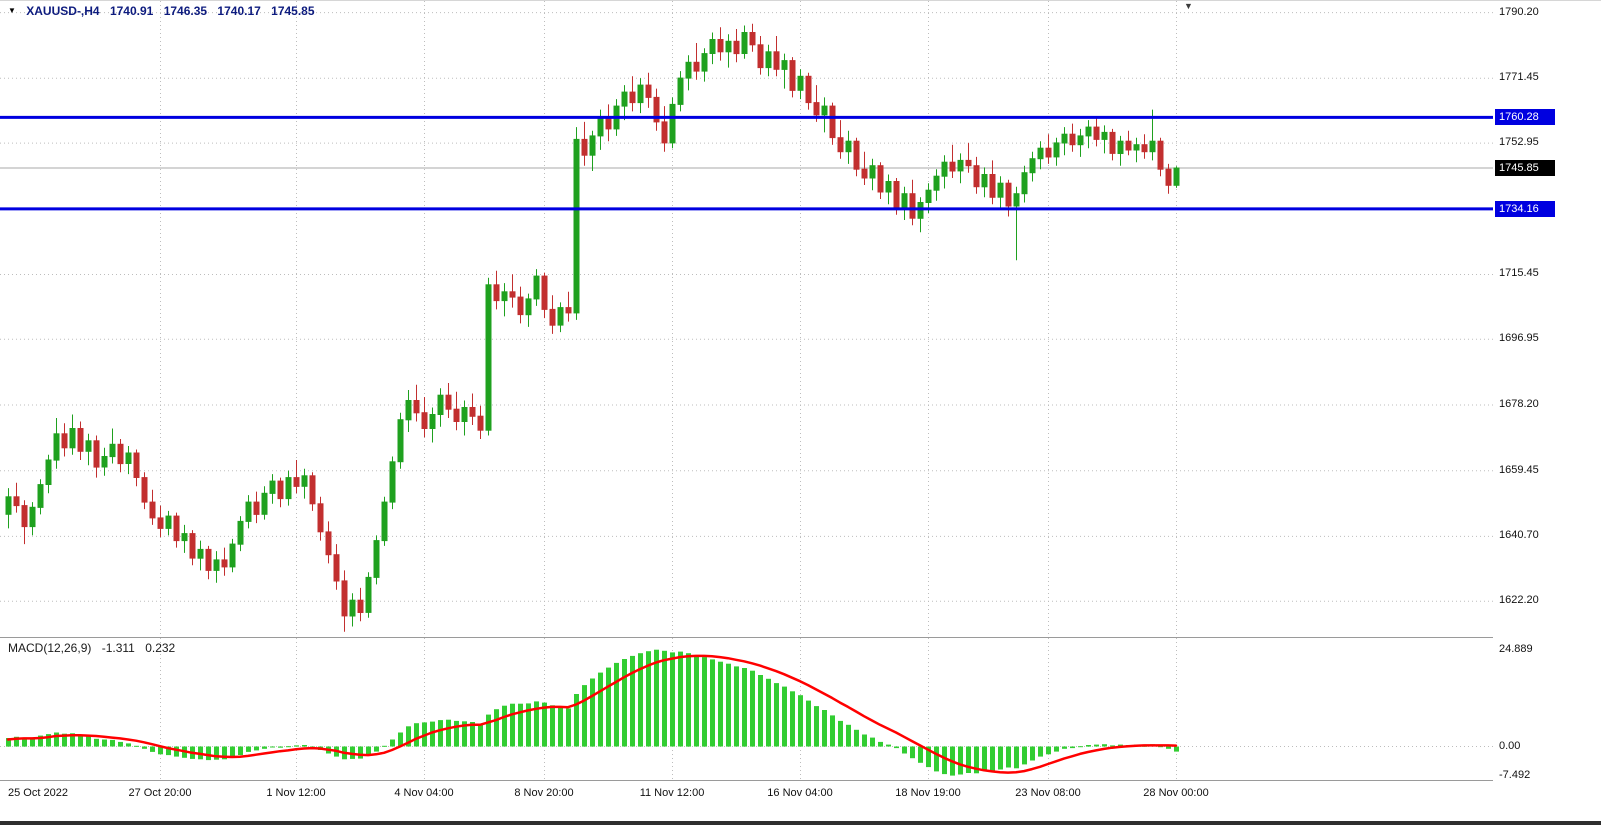 This screenshot has height=825, width=1601. I want to click on price-axis-label: 1659.45, so click(1519, 470).